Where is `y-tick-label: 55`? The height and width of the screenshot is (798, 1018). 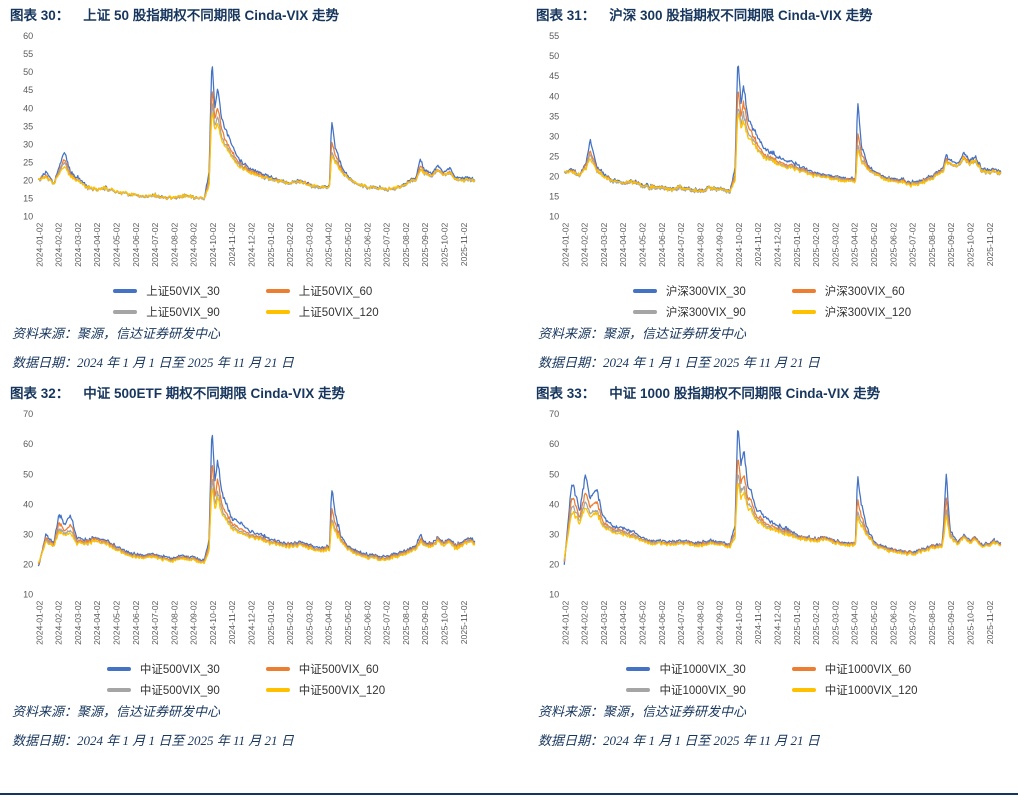 y-tick-label: 55 is located at coordinates (554, 36).